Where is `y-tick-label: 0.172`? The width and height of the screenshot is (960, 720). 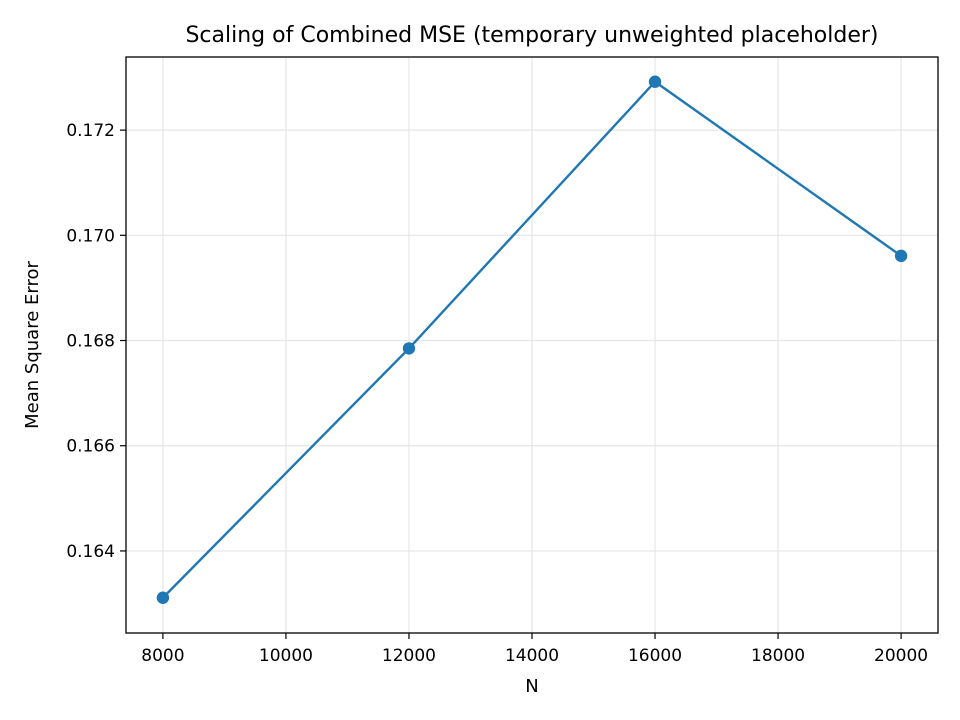
y-tick-label: 0.172 is located at coordinates (90, 131).